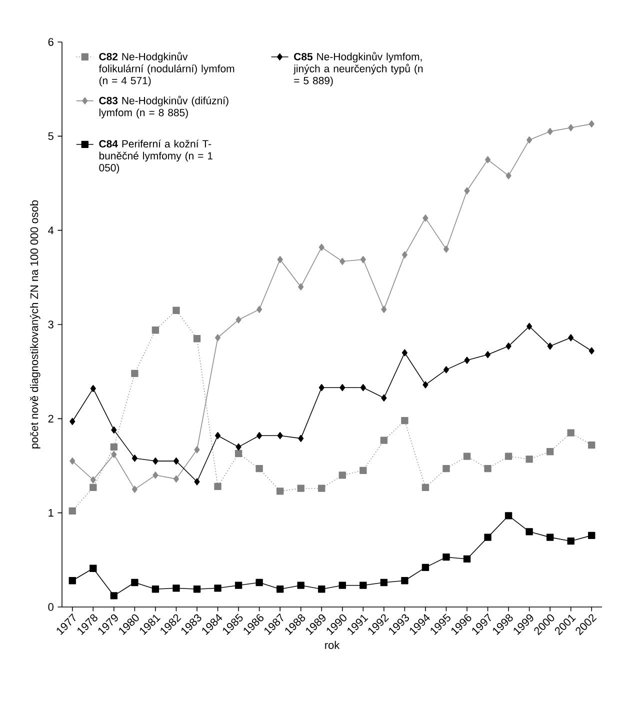 Image resolution: width=629 pixels, height=707 pixels. What do you see at coordinates (163, 107) in the screenshot?
I see `legend-label: C83 Ne-Hodgkinův (difúzní) lymfom (n = 8 885)` at bounding box center [163, 107].